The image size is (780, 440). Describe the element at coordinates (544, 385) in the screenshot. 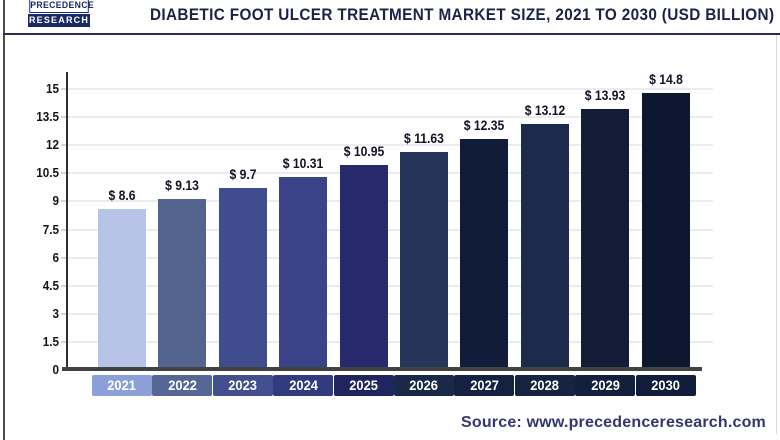

I see `x-axis-label-2028: 2028` at that location.